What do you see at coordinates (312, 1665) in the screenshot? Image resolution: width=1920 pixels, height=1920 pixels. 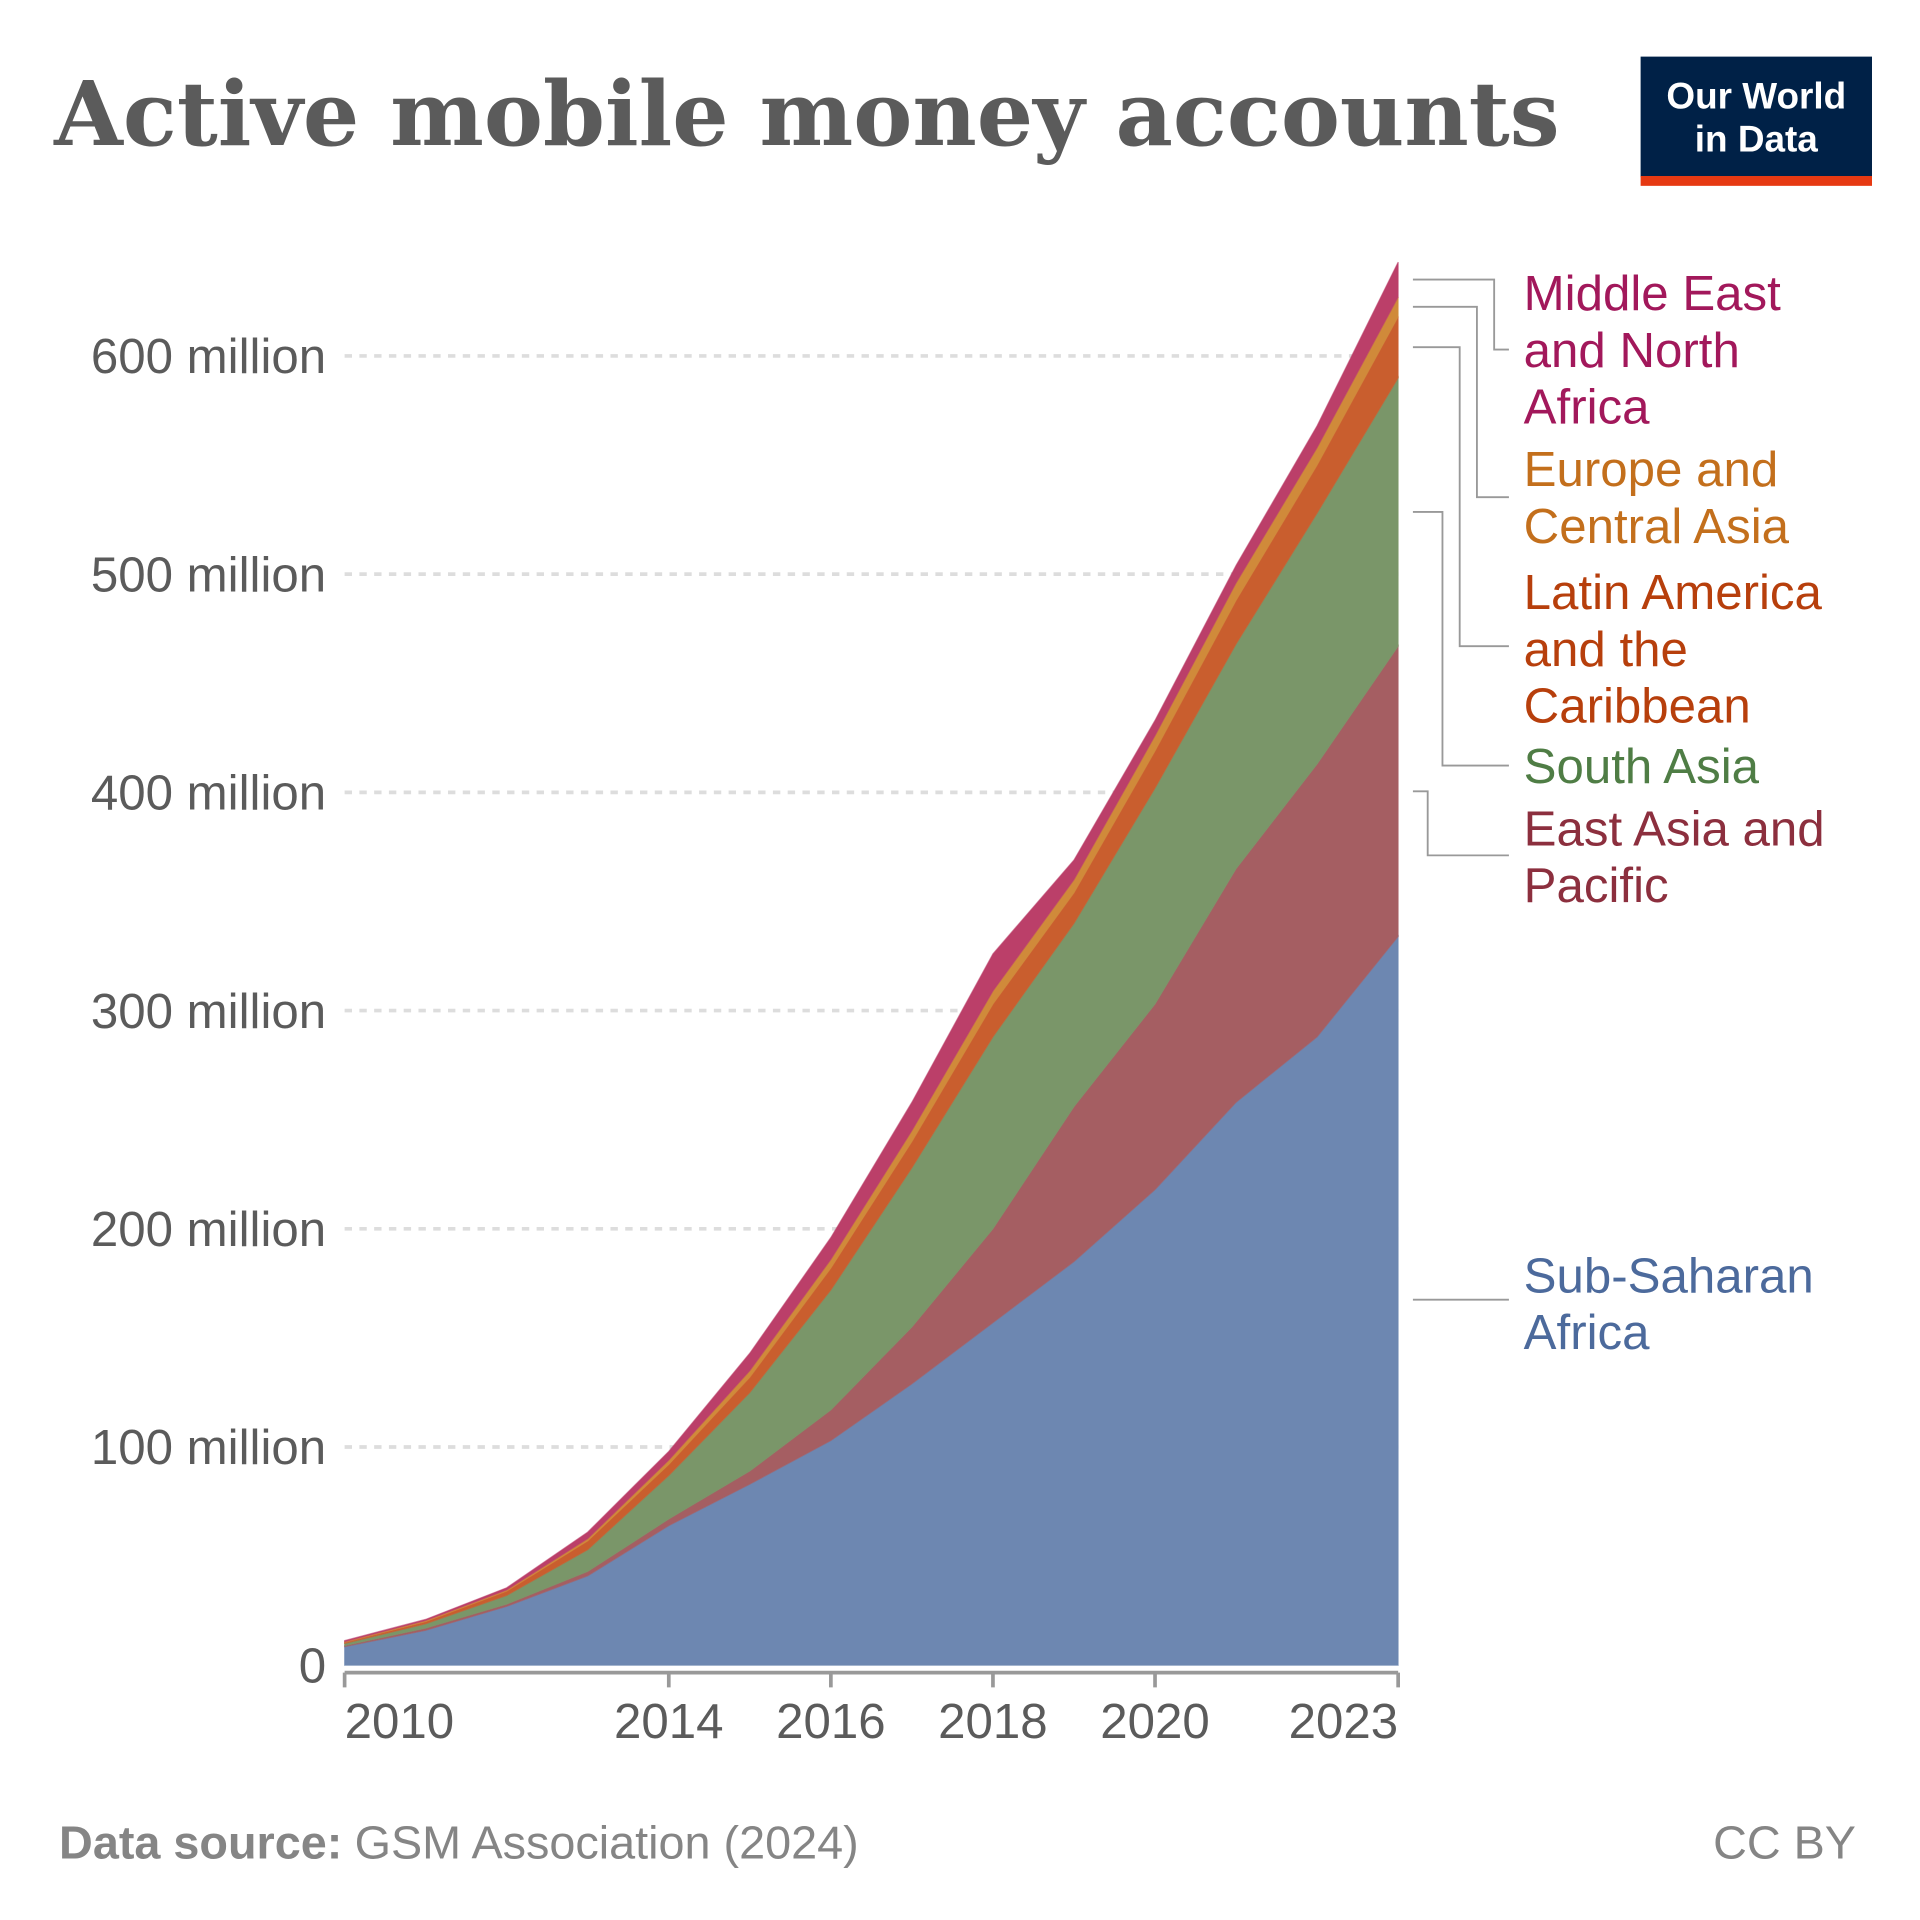 I see `y-tick-label: 0` at bounding box center [312, 1665].